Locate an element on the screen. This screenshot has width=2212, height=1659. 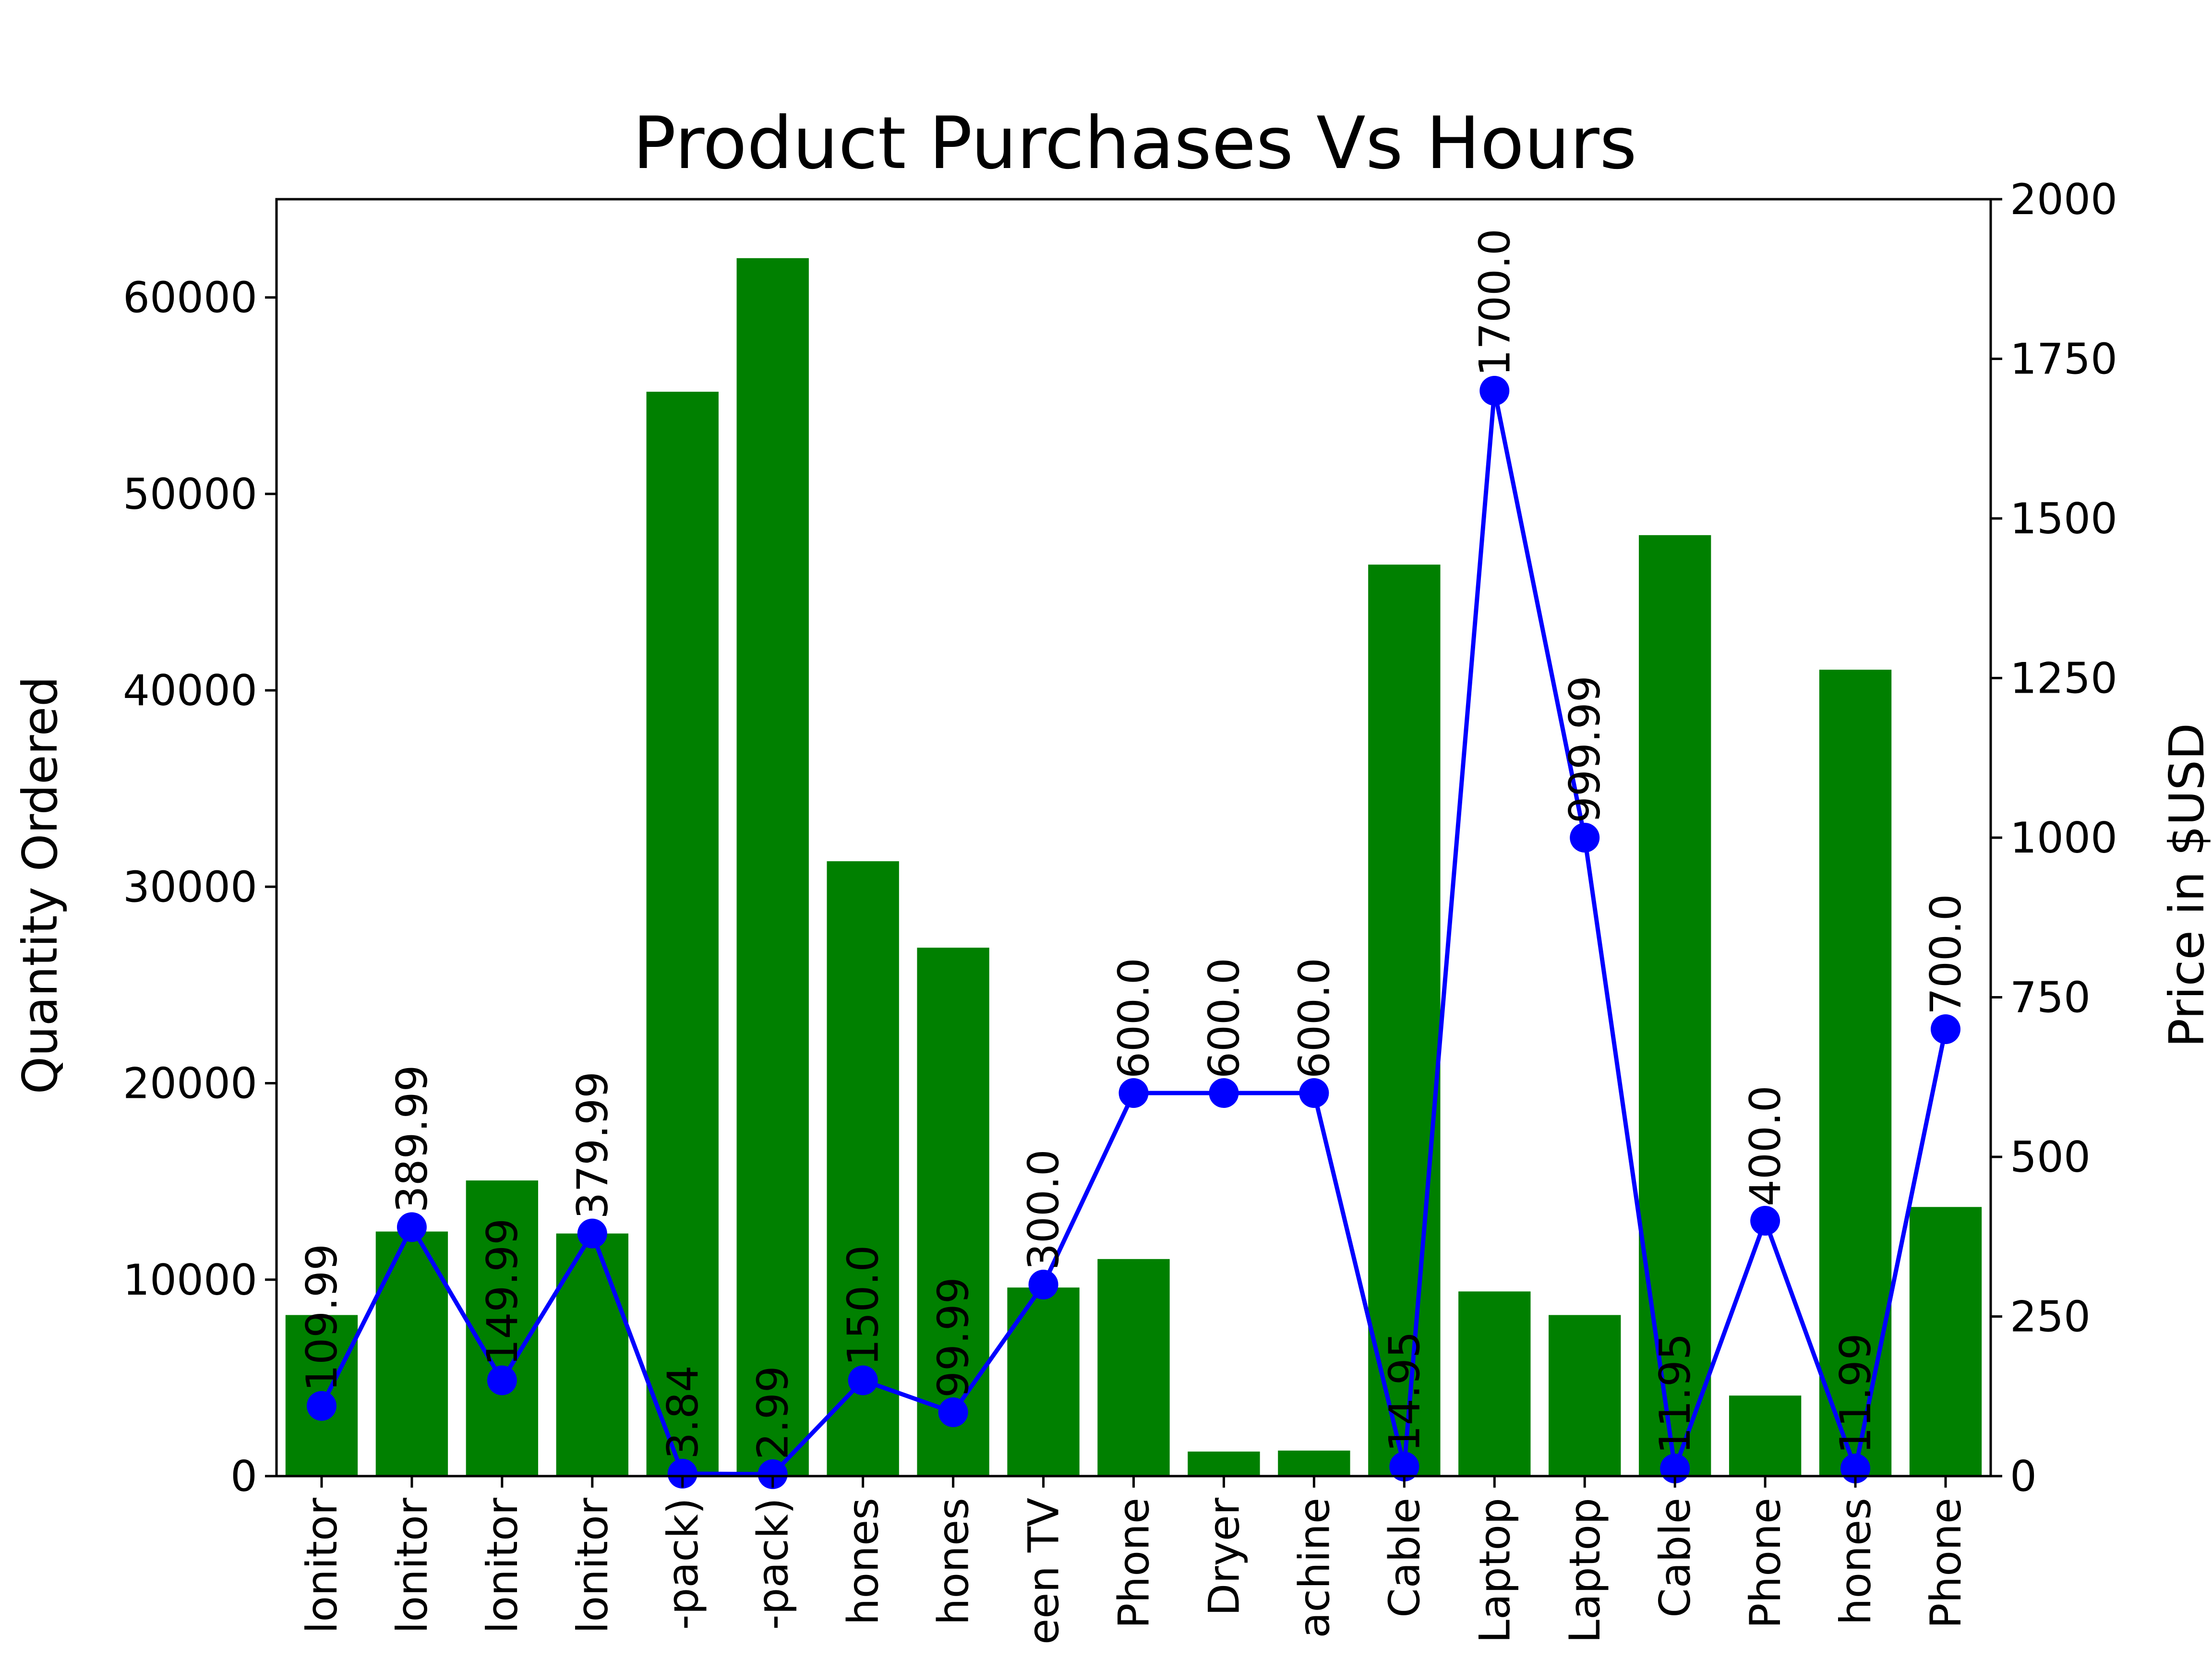
y2-tick-label: 250 is located at coordinates (2050, 1317).